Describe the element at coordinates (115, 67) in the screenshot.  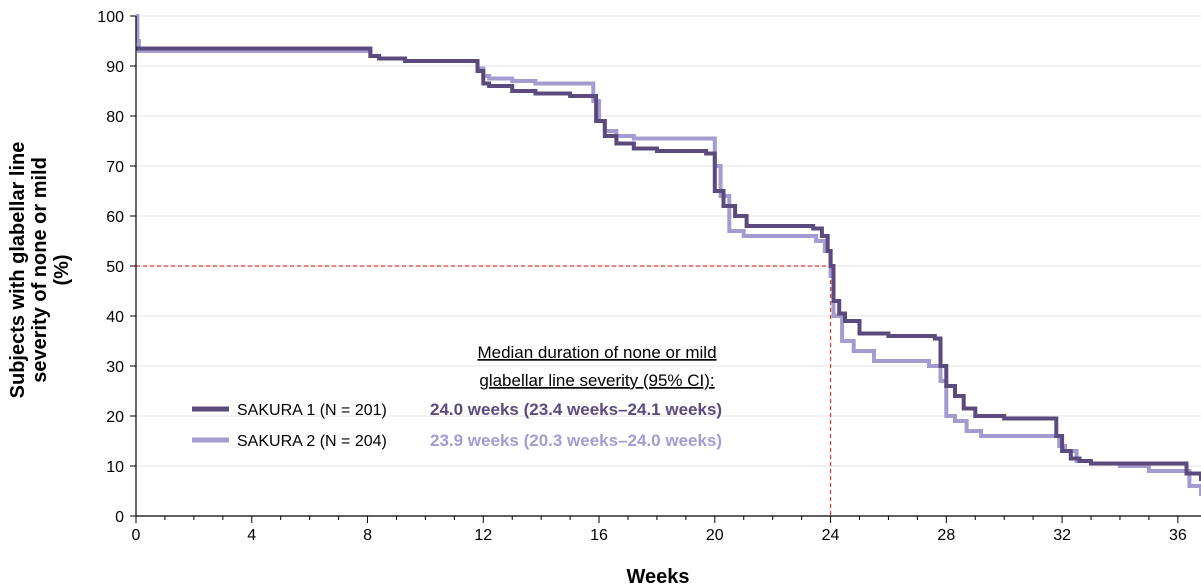
I see `y-tick-label-90: 90` at that location.